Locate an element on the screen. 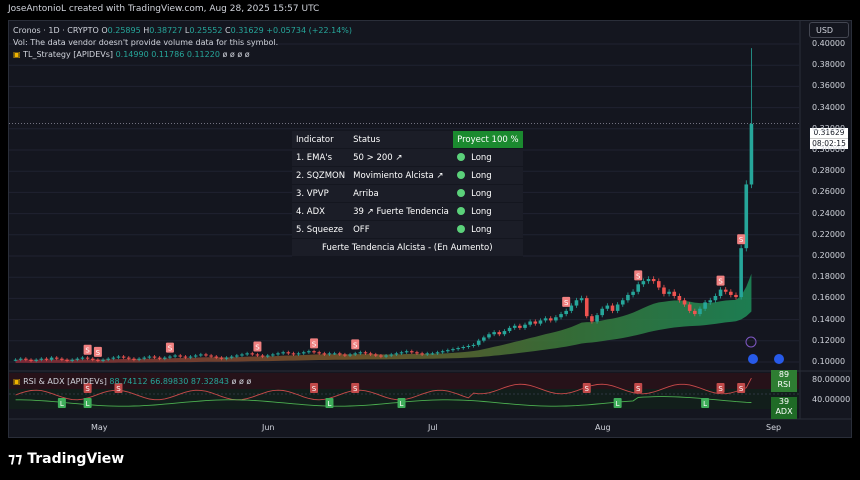 This screenshot has height=480, width=860. tradingview-logo: ⁊⁊ TradingView is located at coordinates (66, 459).